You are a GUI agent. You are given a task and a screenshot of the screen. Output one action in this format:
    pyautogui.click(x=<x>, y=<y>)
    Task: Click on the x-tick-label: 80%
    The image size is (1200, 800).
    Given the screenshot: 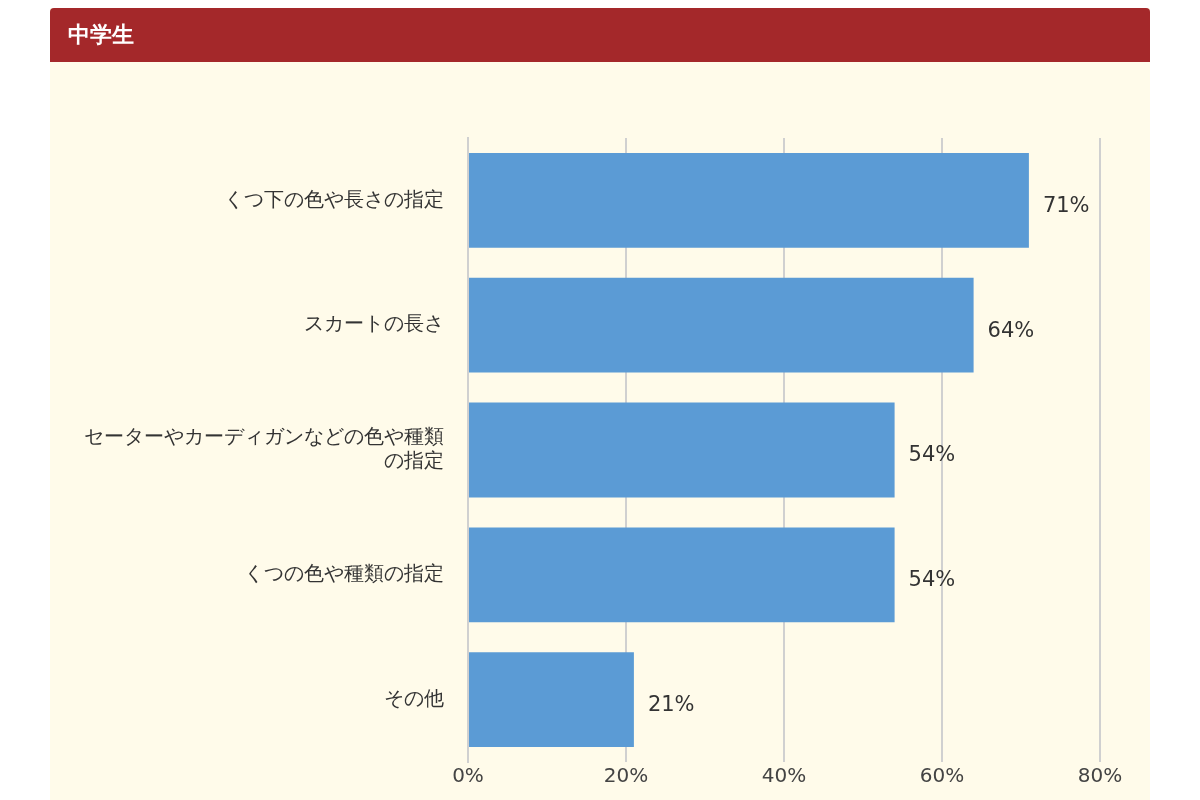 What is the action you would take?
    pyautogui.click(x=1100, y=775)
    